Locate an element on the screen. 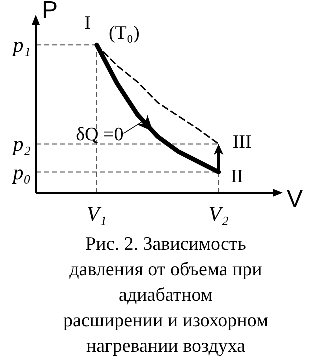 This screenshot has height=362, width=332. ref-line-label: p₂ is located at coordinates (21, 144).